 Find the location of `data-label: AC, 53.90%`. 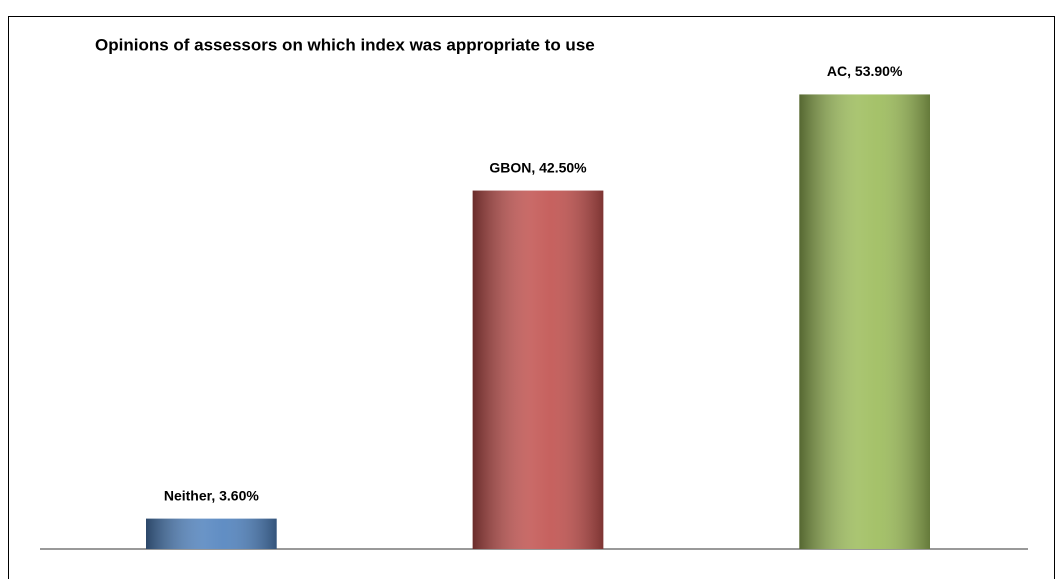

data-label: AC, 53.90% is located at coordinates (865, 71).